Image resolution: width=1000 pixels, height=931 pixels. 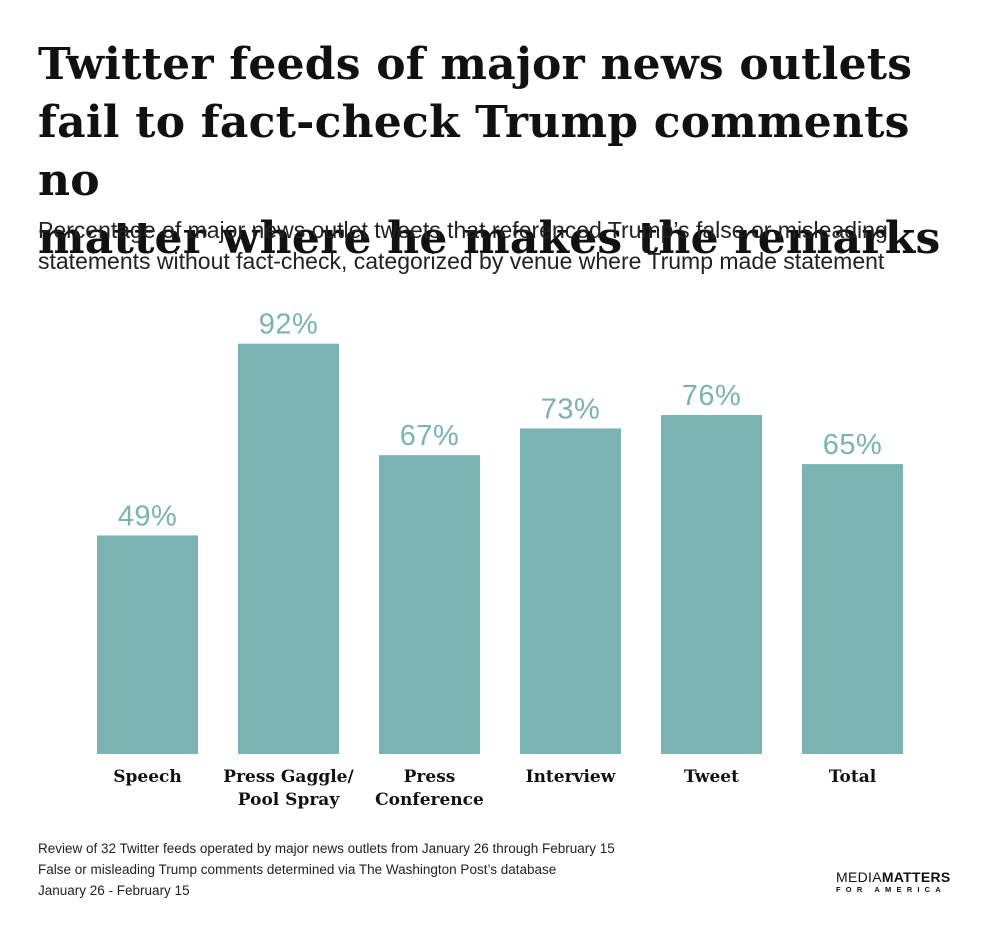 What do you see at coordinates (289, 800) in the screenshot?
I see `category-label: Pool Spray` at bounding box center [289, 800].